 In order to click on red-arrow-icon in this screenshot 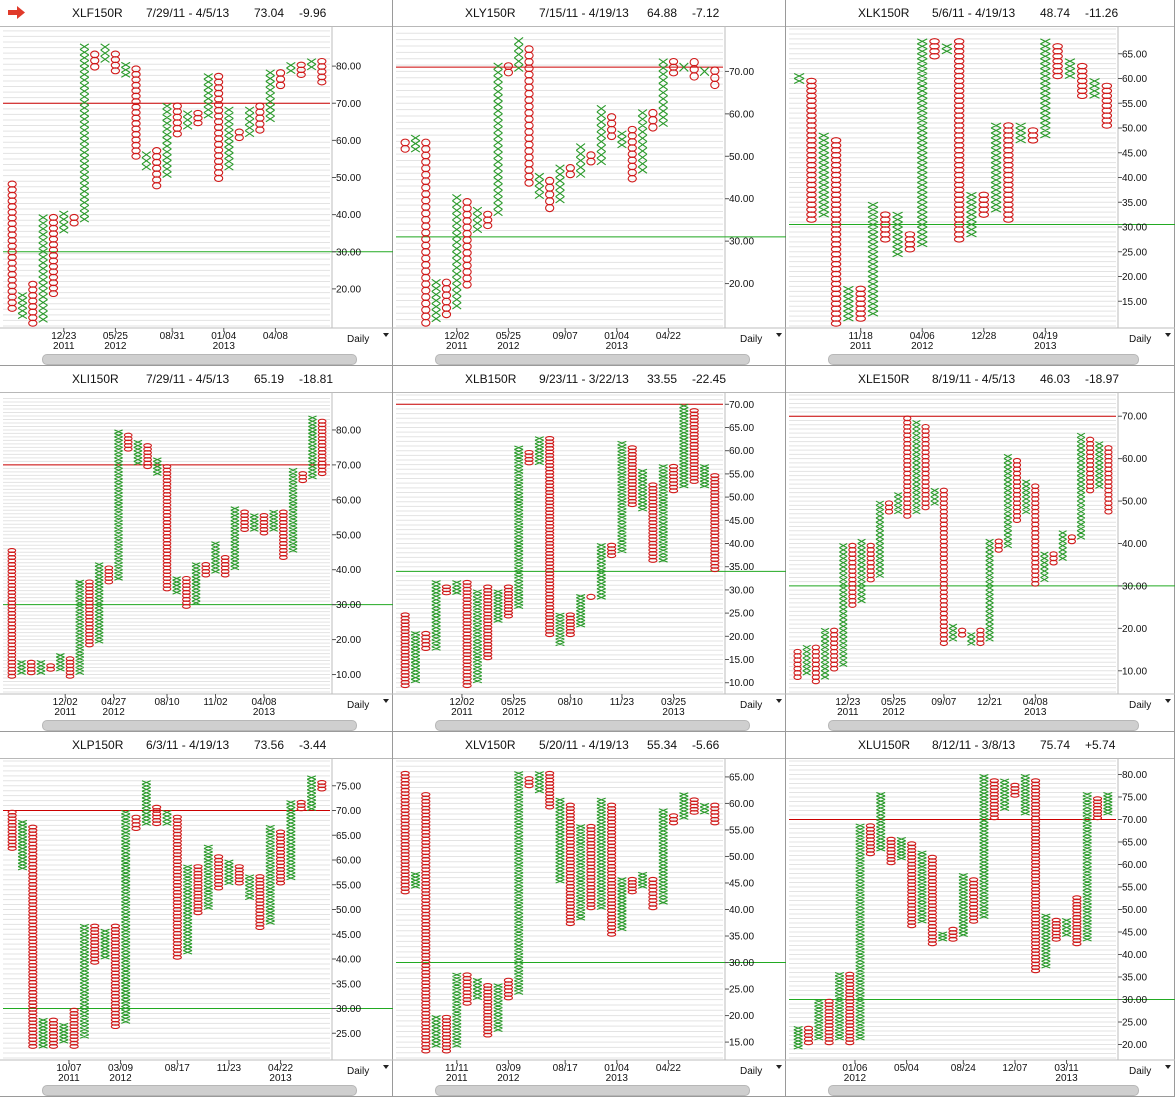, I will do `click(17, 12)`.